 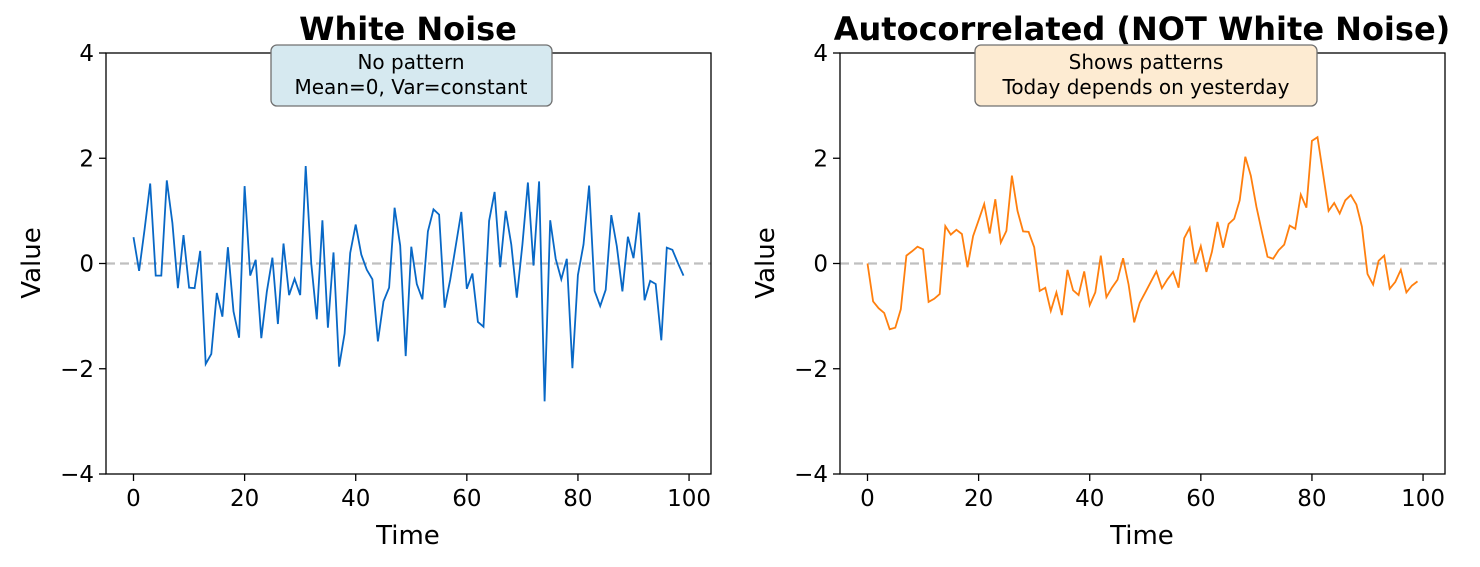 What do you see at coordinates (1142, 29) in the screenshot?
I see `chart-title: Autocorrelated (NOT White Noise)` at bounding box center [1142, 29].